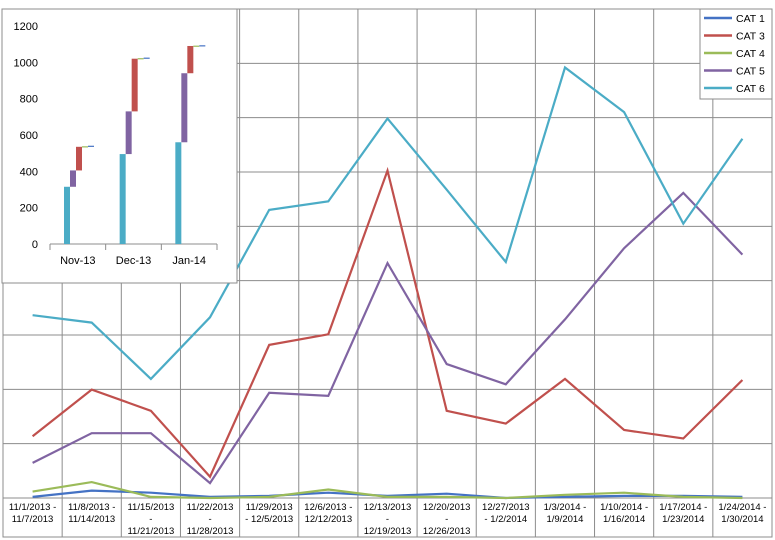 This screenshot has height=540, width=775. I want to click on inset-x-tick-label: Dec-13, so click(133, 261).